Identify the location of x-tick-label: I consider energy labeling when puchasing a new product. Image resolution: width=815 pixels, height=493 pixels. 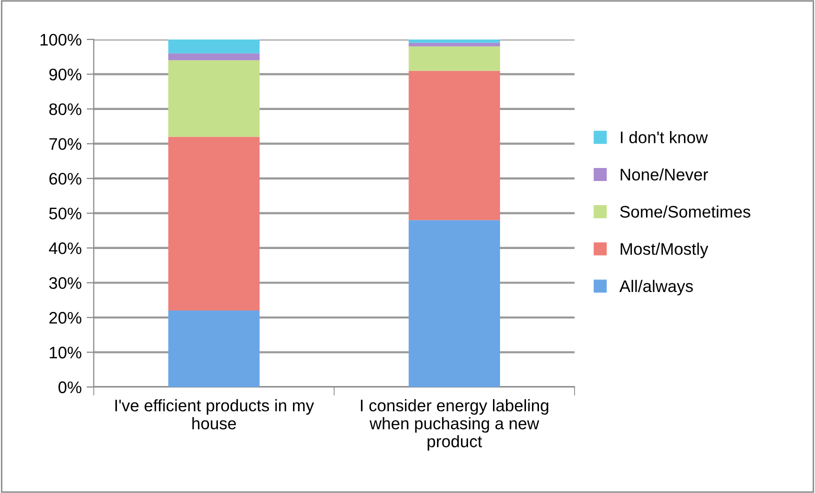
(454, 425).